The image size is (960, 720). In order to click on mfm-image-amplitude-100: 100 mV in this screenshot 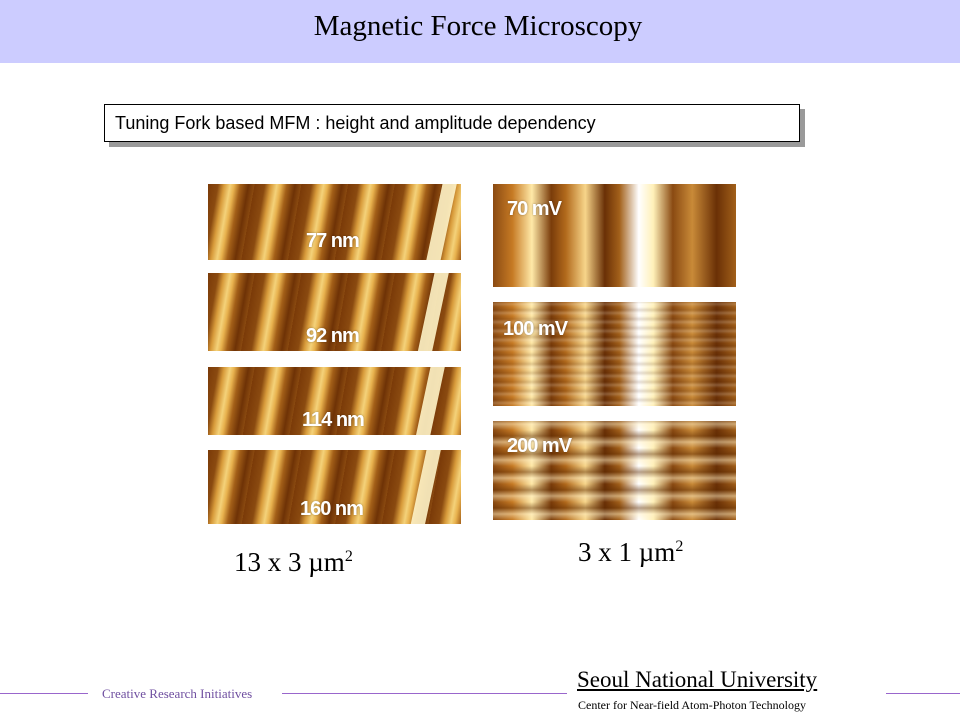, I will do `click(614, 354)`.